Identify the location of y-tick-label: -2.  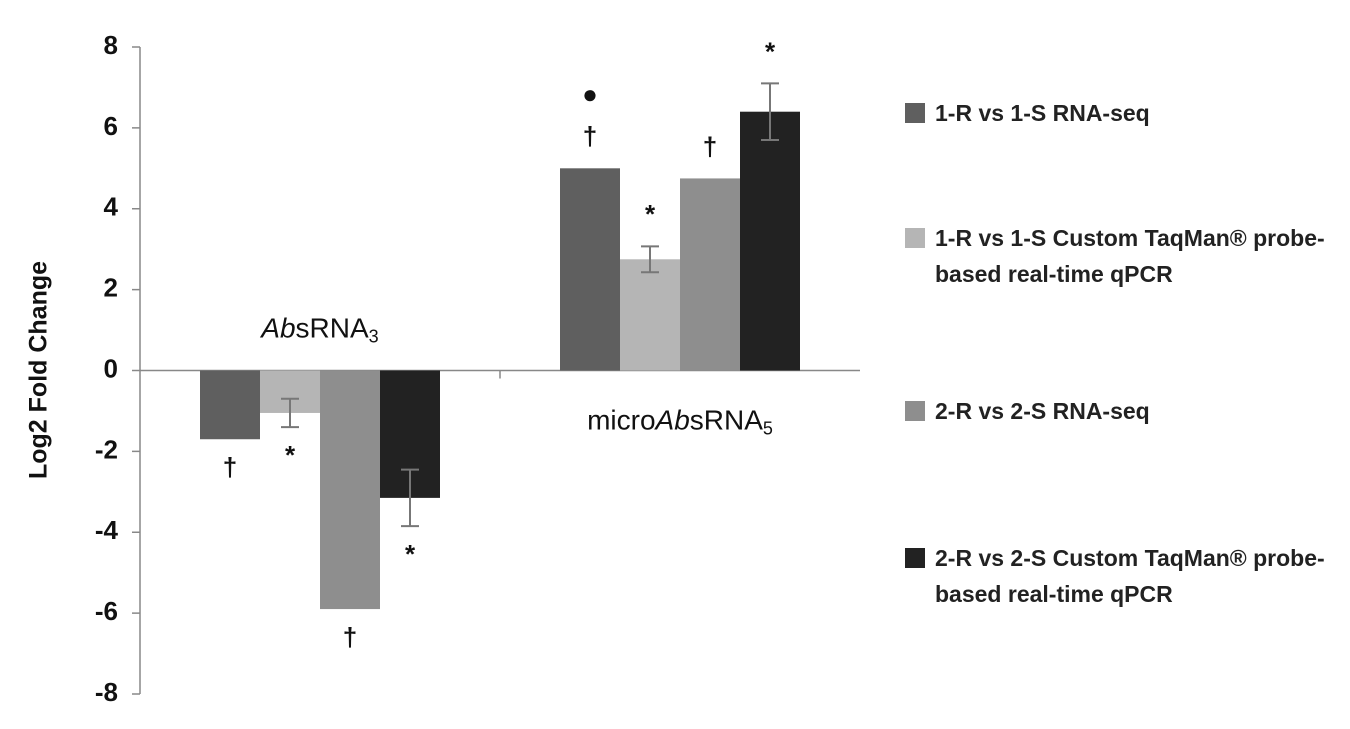
(106, 449).